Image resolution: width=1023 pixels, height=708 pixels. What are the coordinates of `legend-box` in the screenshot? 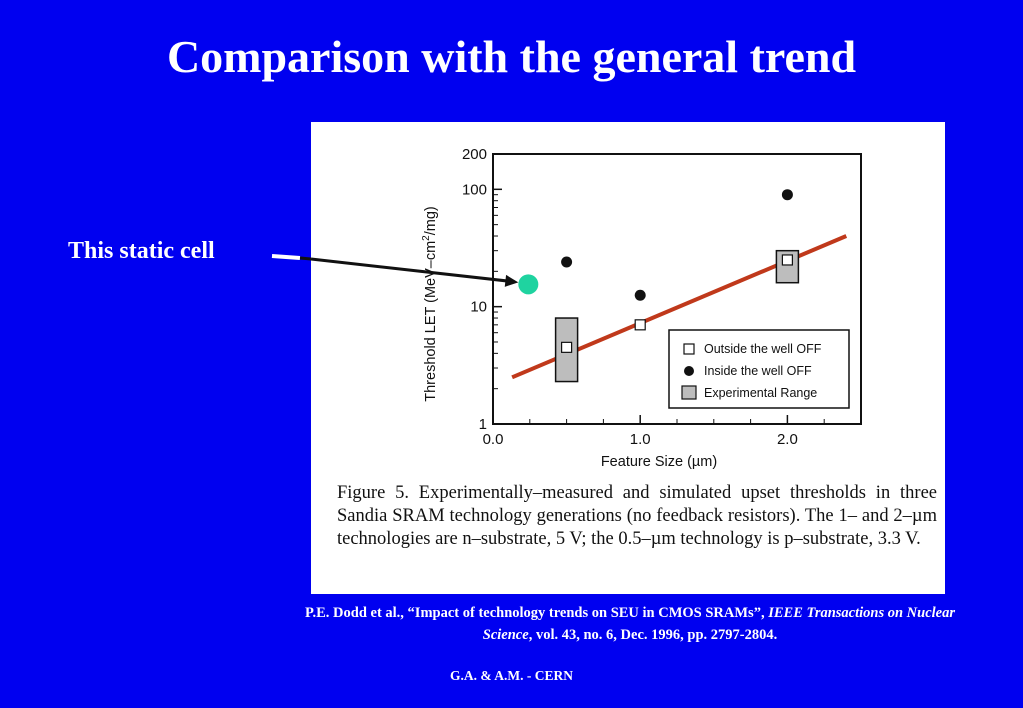 It's located at (759, 369).